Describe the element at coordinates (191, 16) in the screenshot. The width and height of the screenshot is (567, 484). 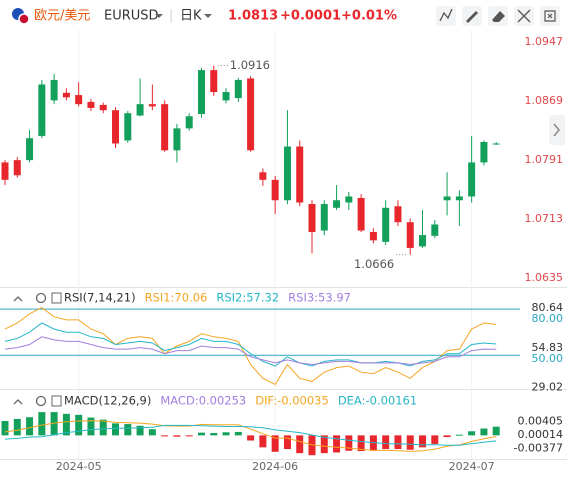
I see `period: 日K` at that location.